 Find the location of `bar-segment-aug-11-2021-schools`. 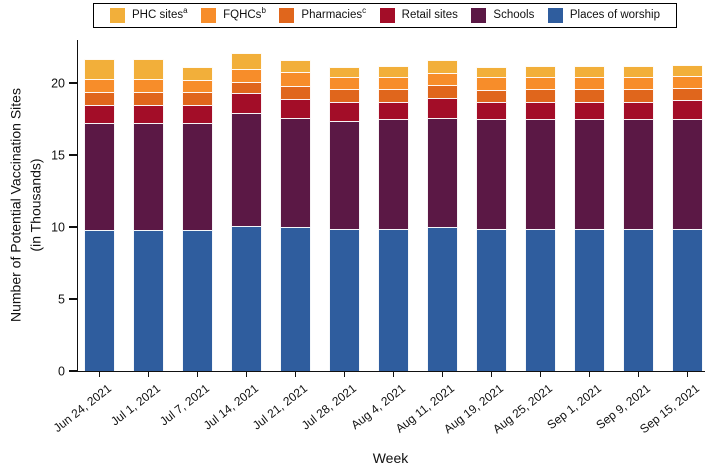

bar-segment-aug-11-2021-schools is located at coordinates (442, 172).